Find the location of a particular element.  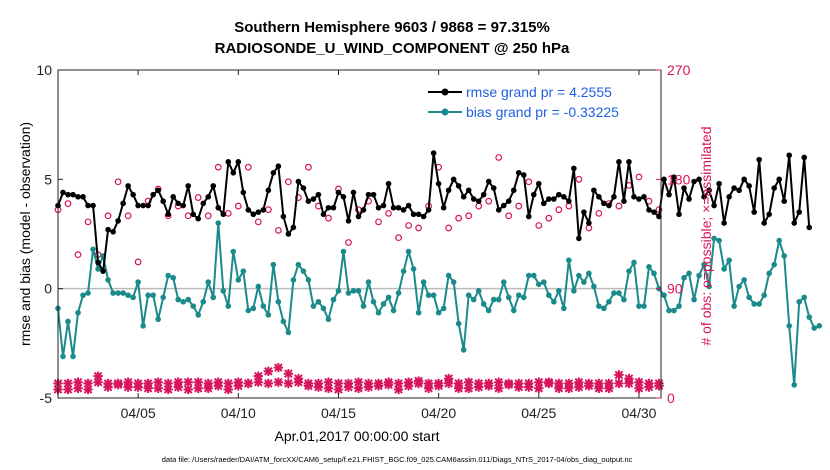

x-tick-label: 04/10 is located at coordinates (238, 413).